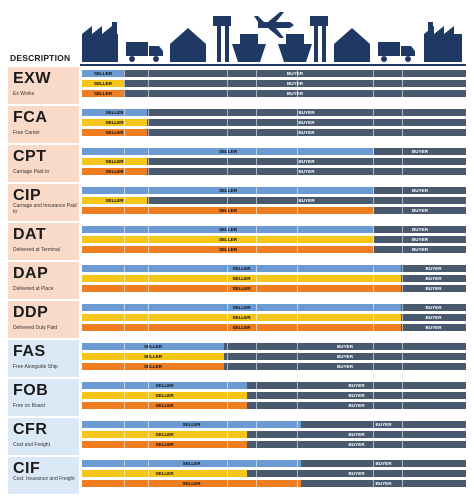 This screenshot has height=497, width=474. I want to click on term-full-name: Free Alongside Ship, so click(35, 367).